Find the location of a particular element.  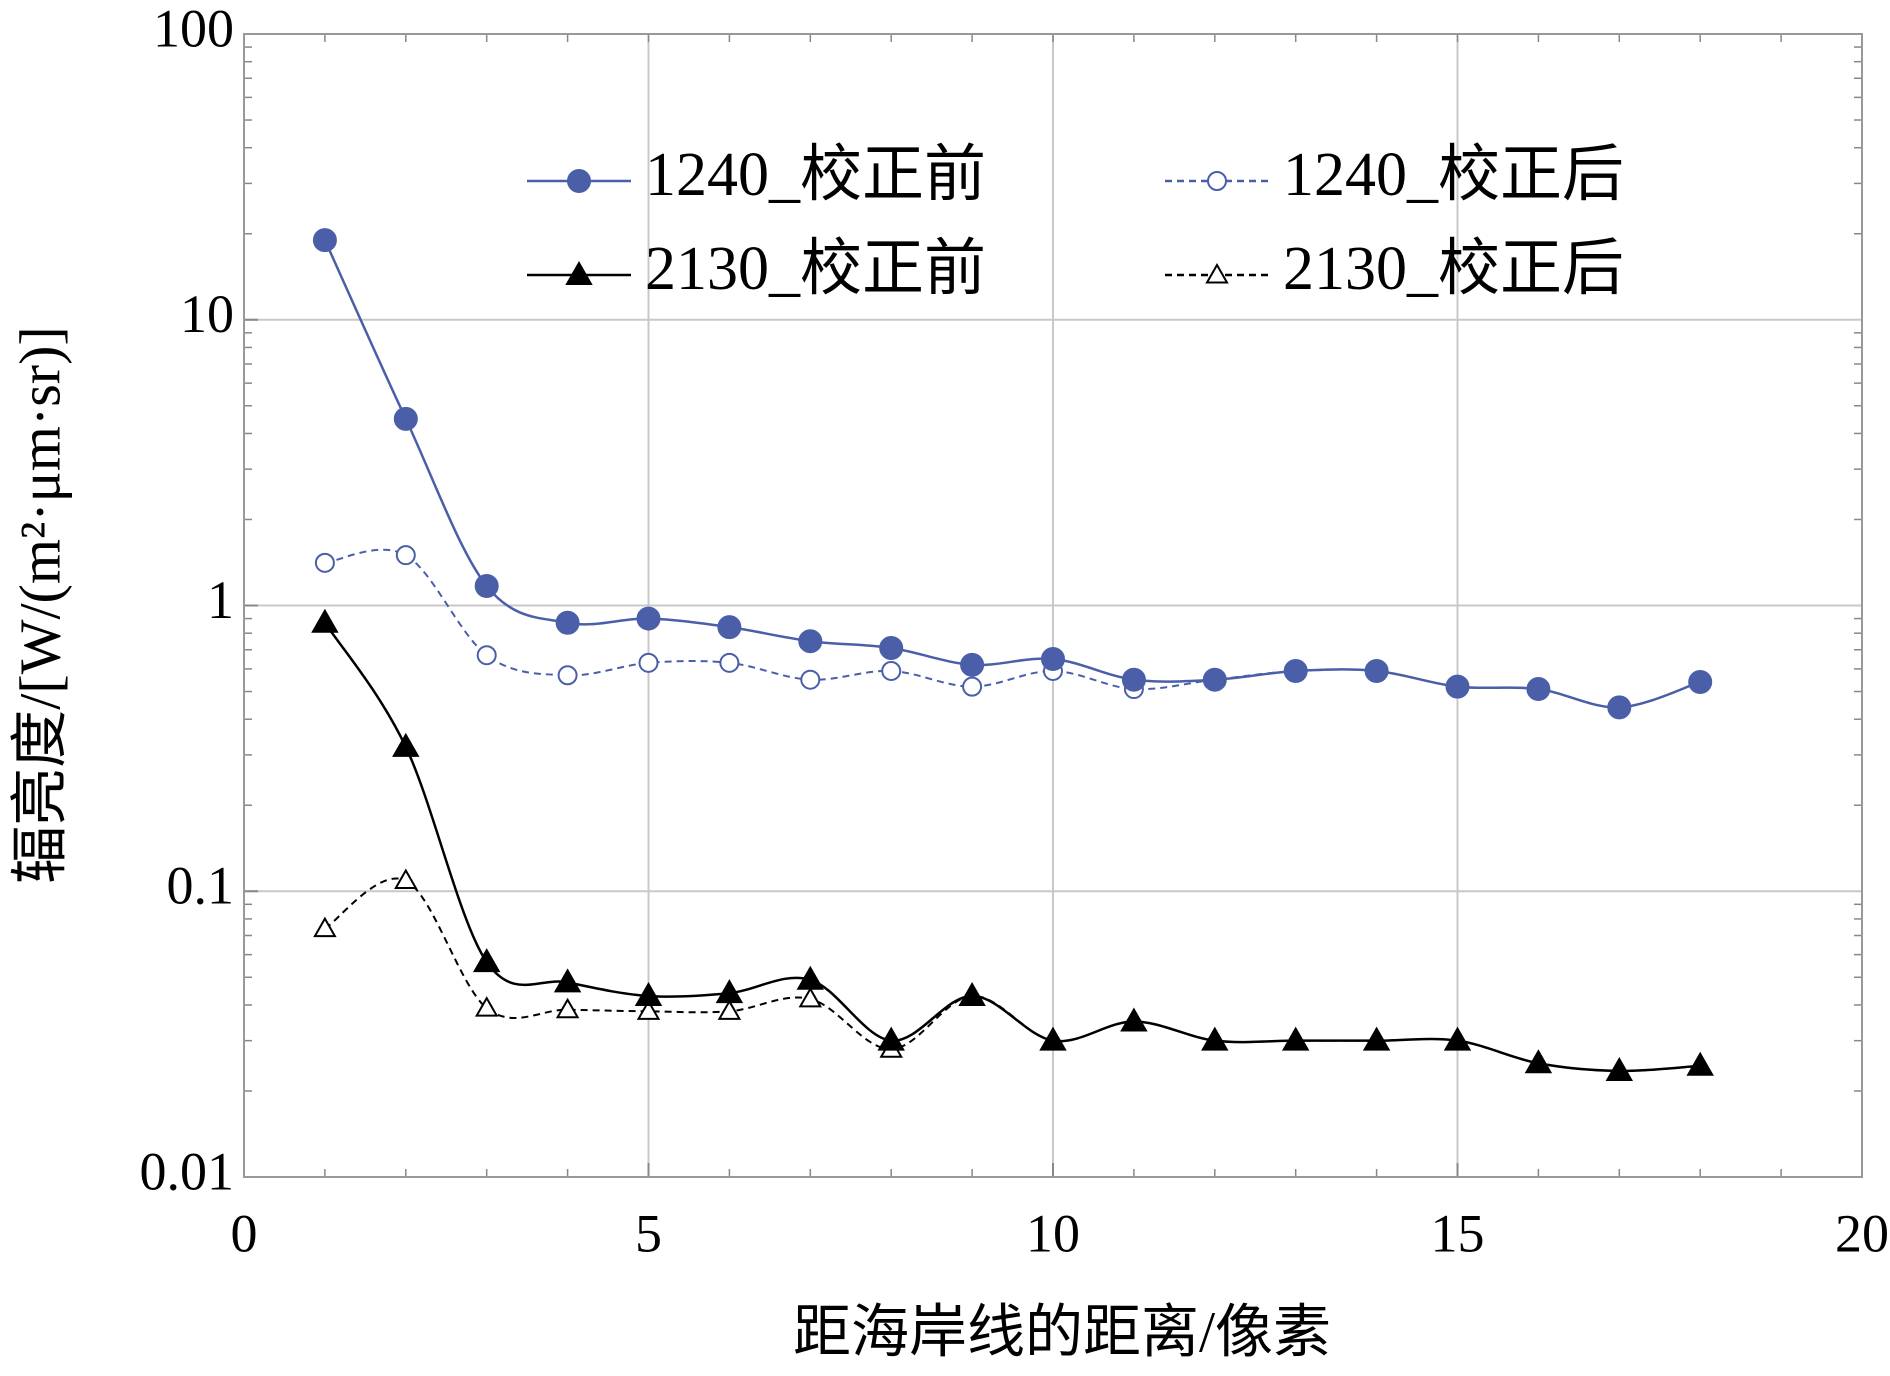

y-tick-label: 1 is located at coordinates (220, 600).